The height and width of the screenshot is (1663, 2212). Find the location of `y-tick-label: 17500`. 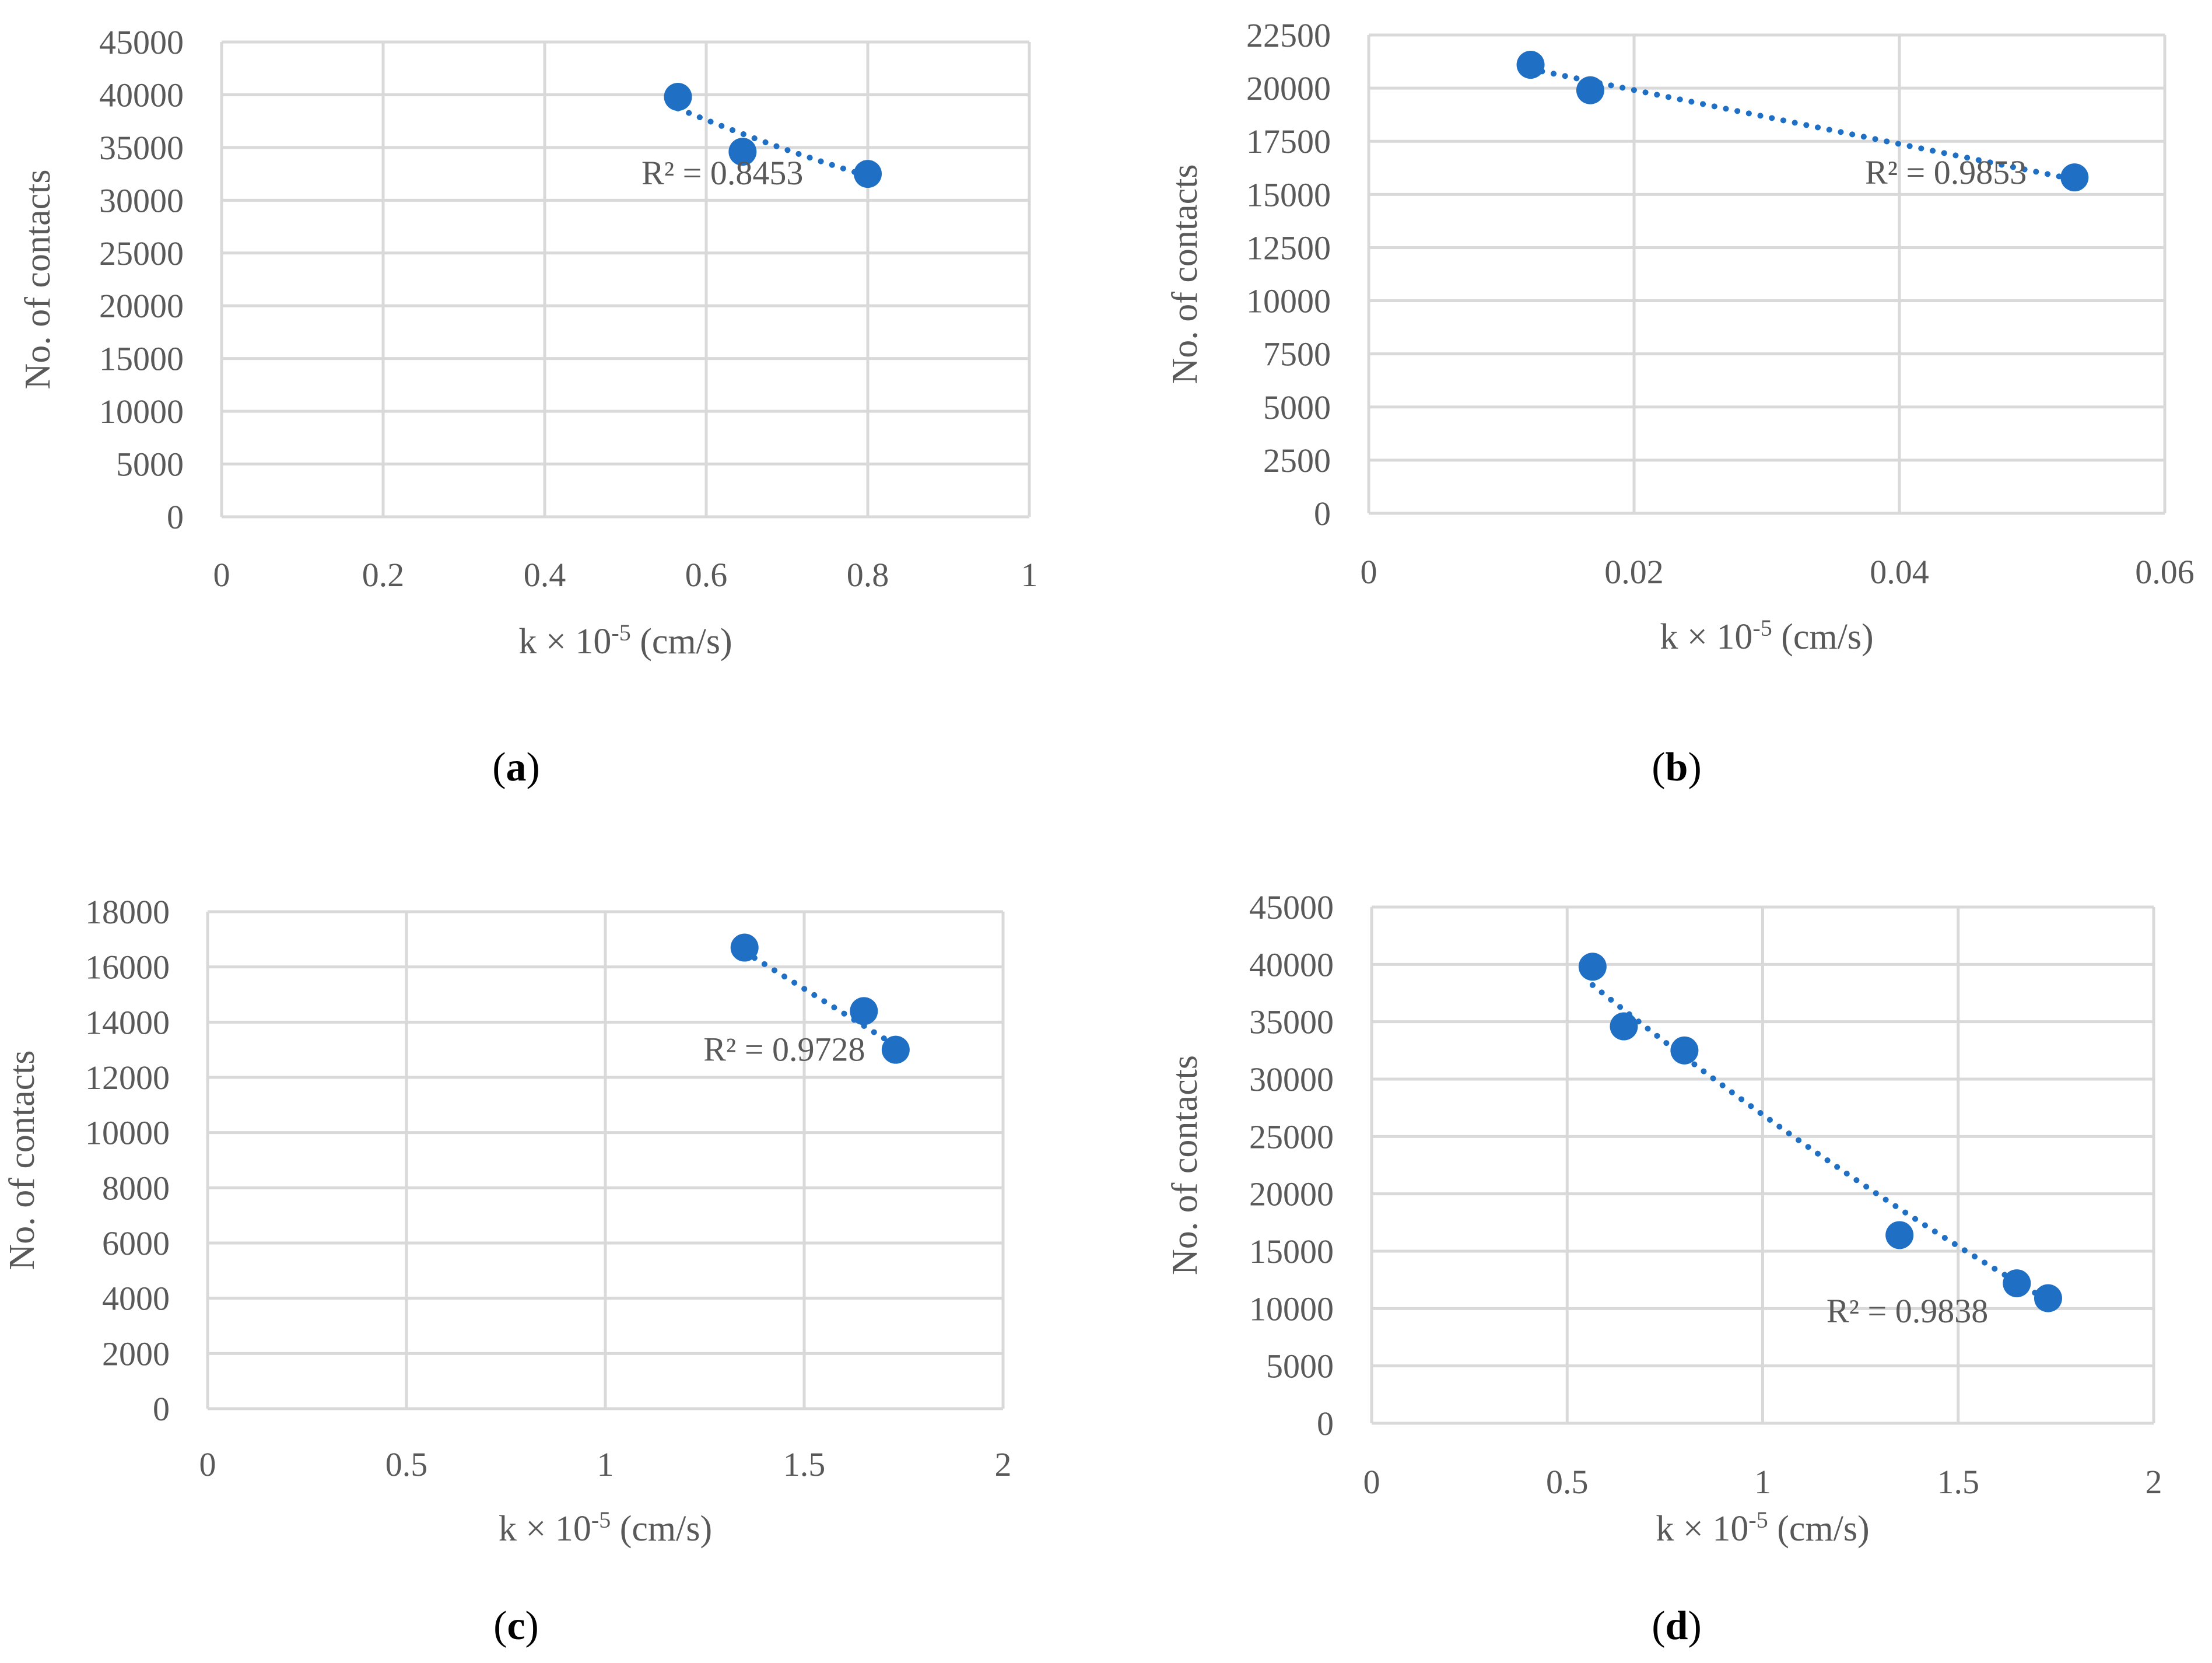

y-tick-label: 17500 is located at coordinates (1288, 141).